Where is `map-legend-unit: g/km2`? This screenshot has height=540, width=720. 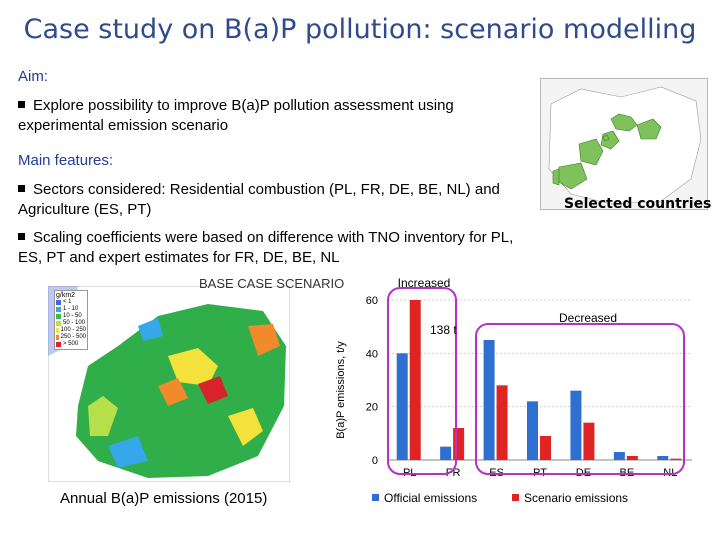
map-legend-unit: g/km2 is located at coordinates (66, 295).